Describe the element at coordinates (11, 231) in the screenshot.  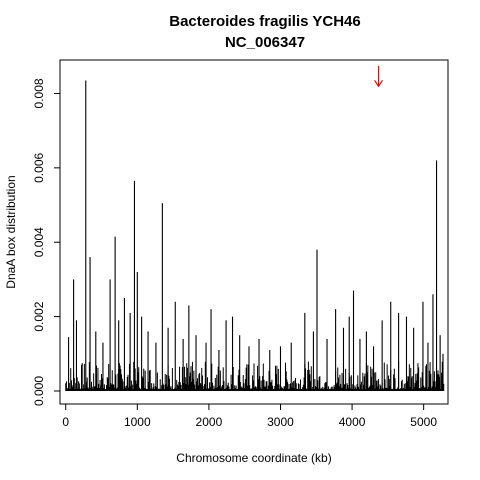
I see `y-axis-label: DnaA box distribution` at that location.